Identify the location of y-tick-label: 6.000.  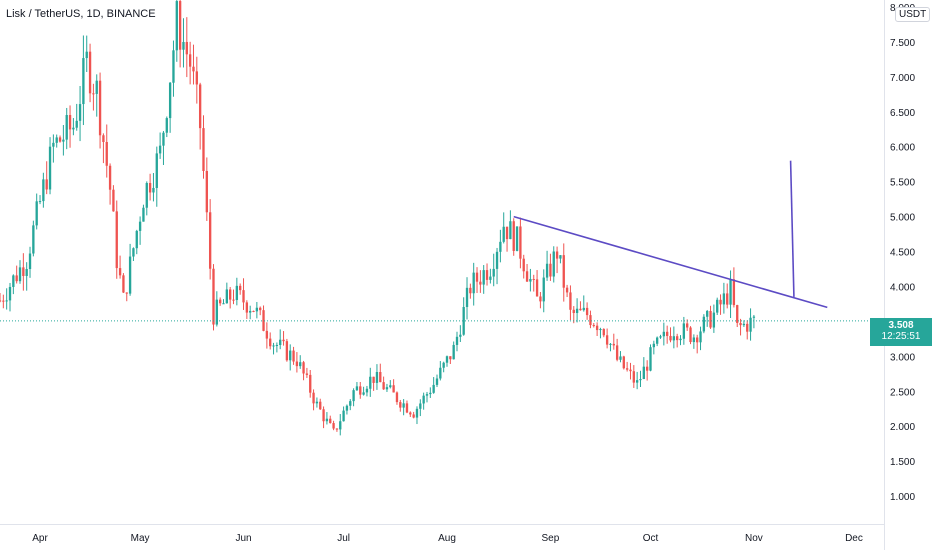
(902, 148).